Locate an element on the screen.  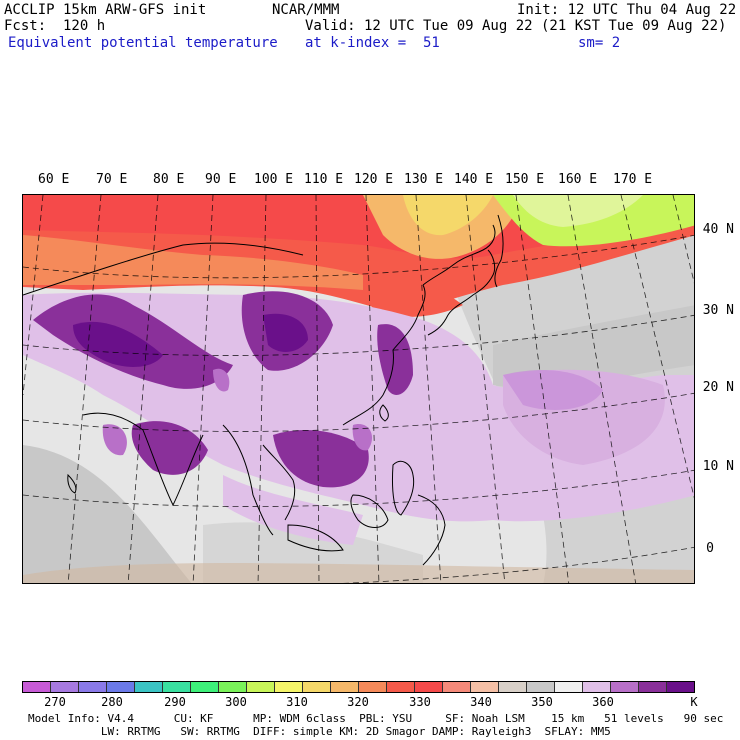
lon-label-170e: 170 E is located at coordinates (633, 179).